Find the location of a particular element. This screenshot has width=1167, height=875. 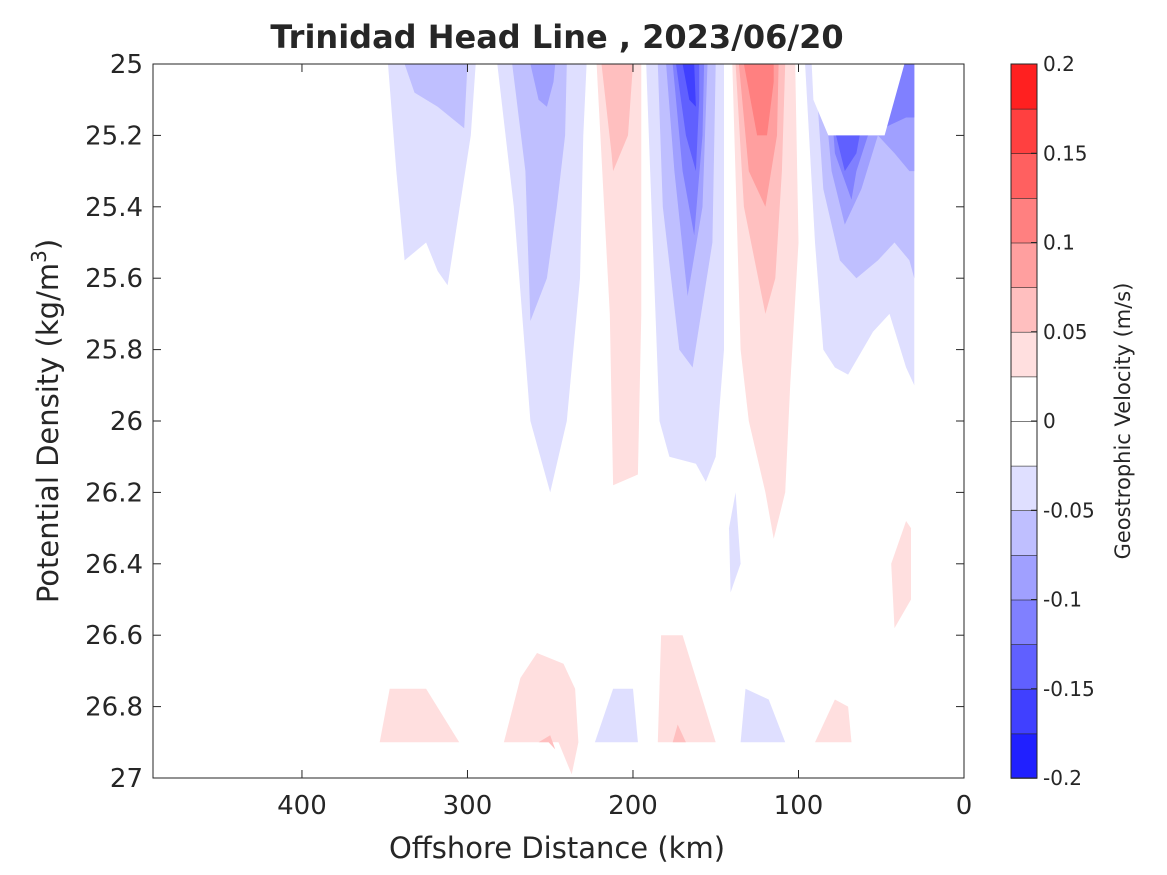

chart-title: Trinidad Head Line , 2023/06/20 is located at coordinates (556, 37).